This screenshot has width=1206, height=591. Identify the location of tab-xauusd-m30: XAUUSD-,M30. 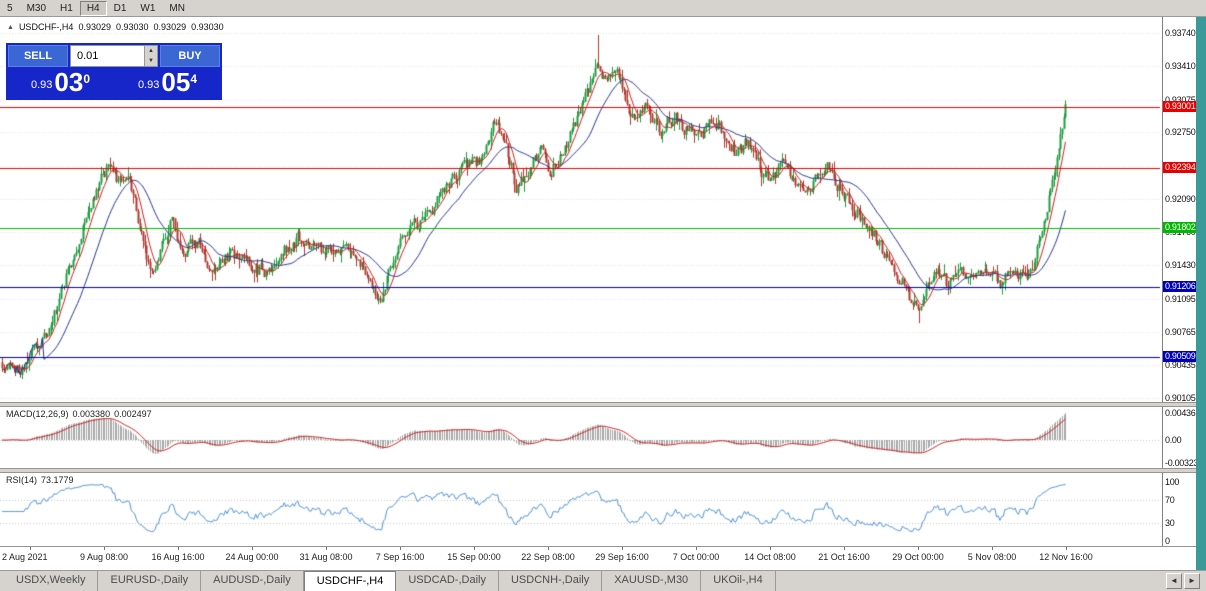
(652, 581).